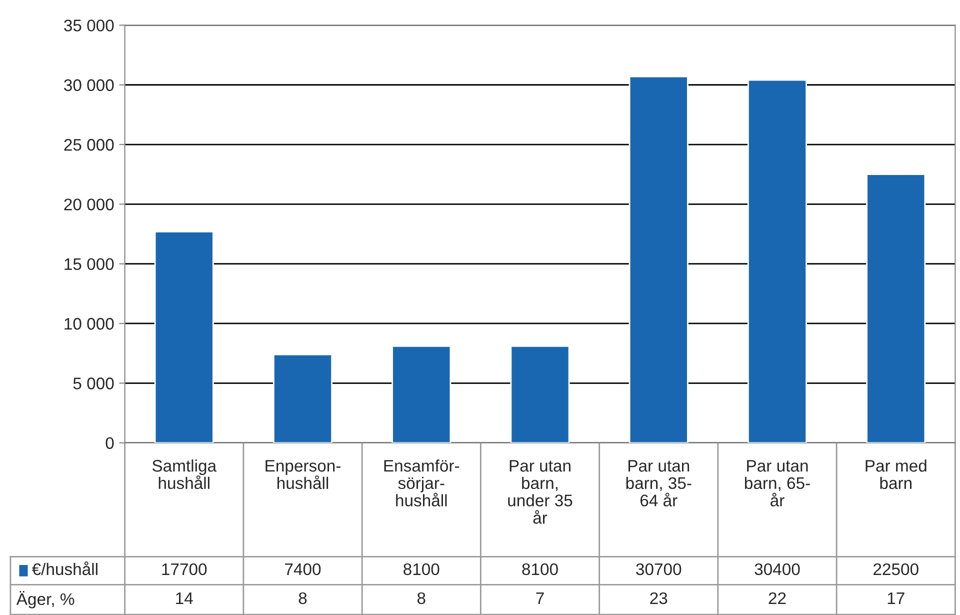 The height and width of the screenshot is (615, 960). What do you see at coordinates (89, 144) in the screenshot?
I see `y-tick-label: 25 000` at bounding box center [89, 144].